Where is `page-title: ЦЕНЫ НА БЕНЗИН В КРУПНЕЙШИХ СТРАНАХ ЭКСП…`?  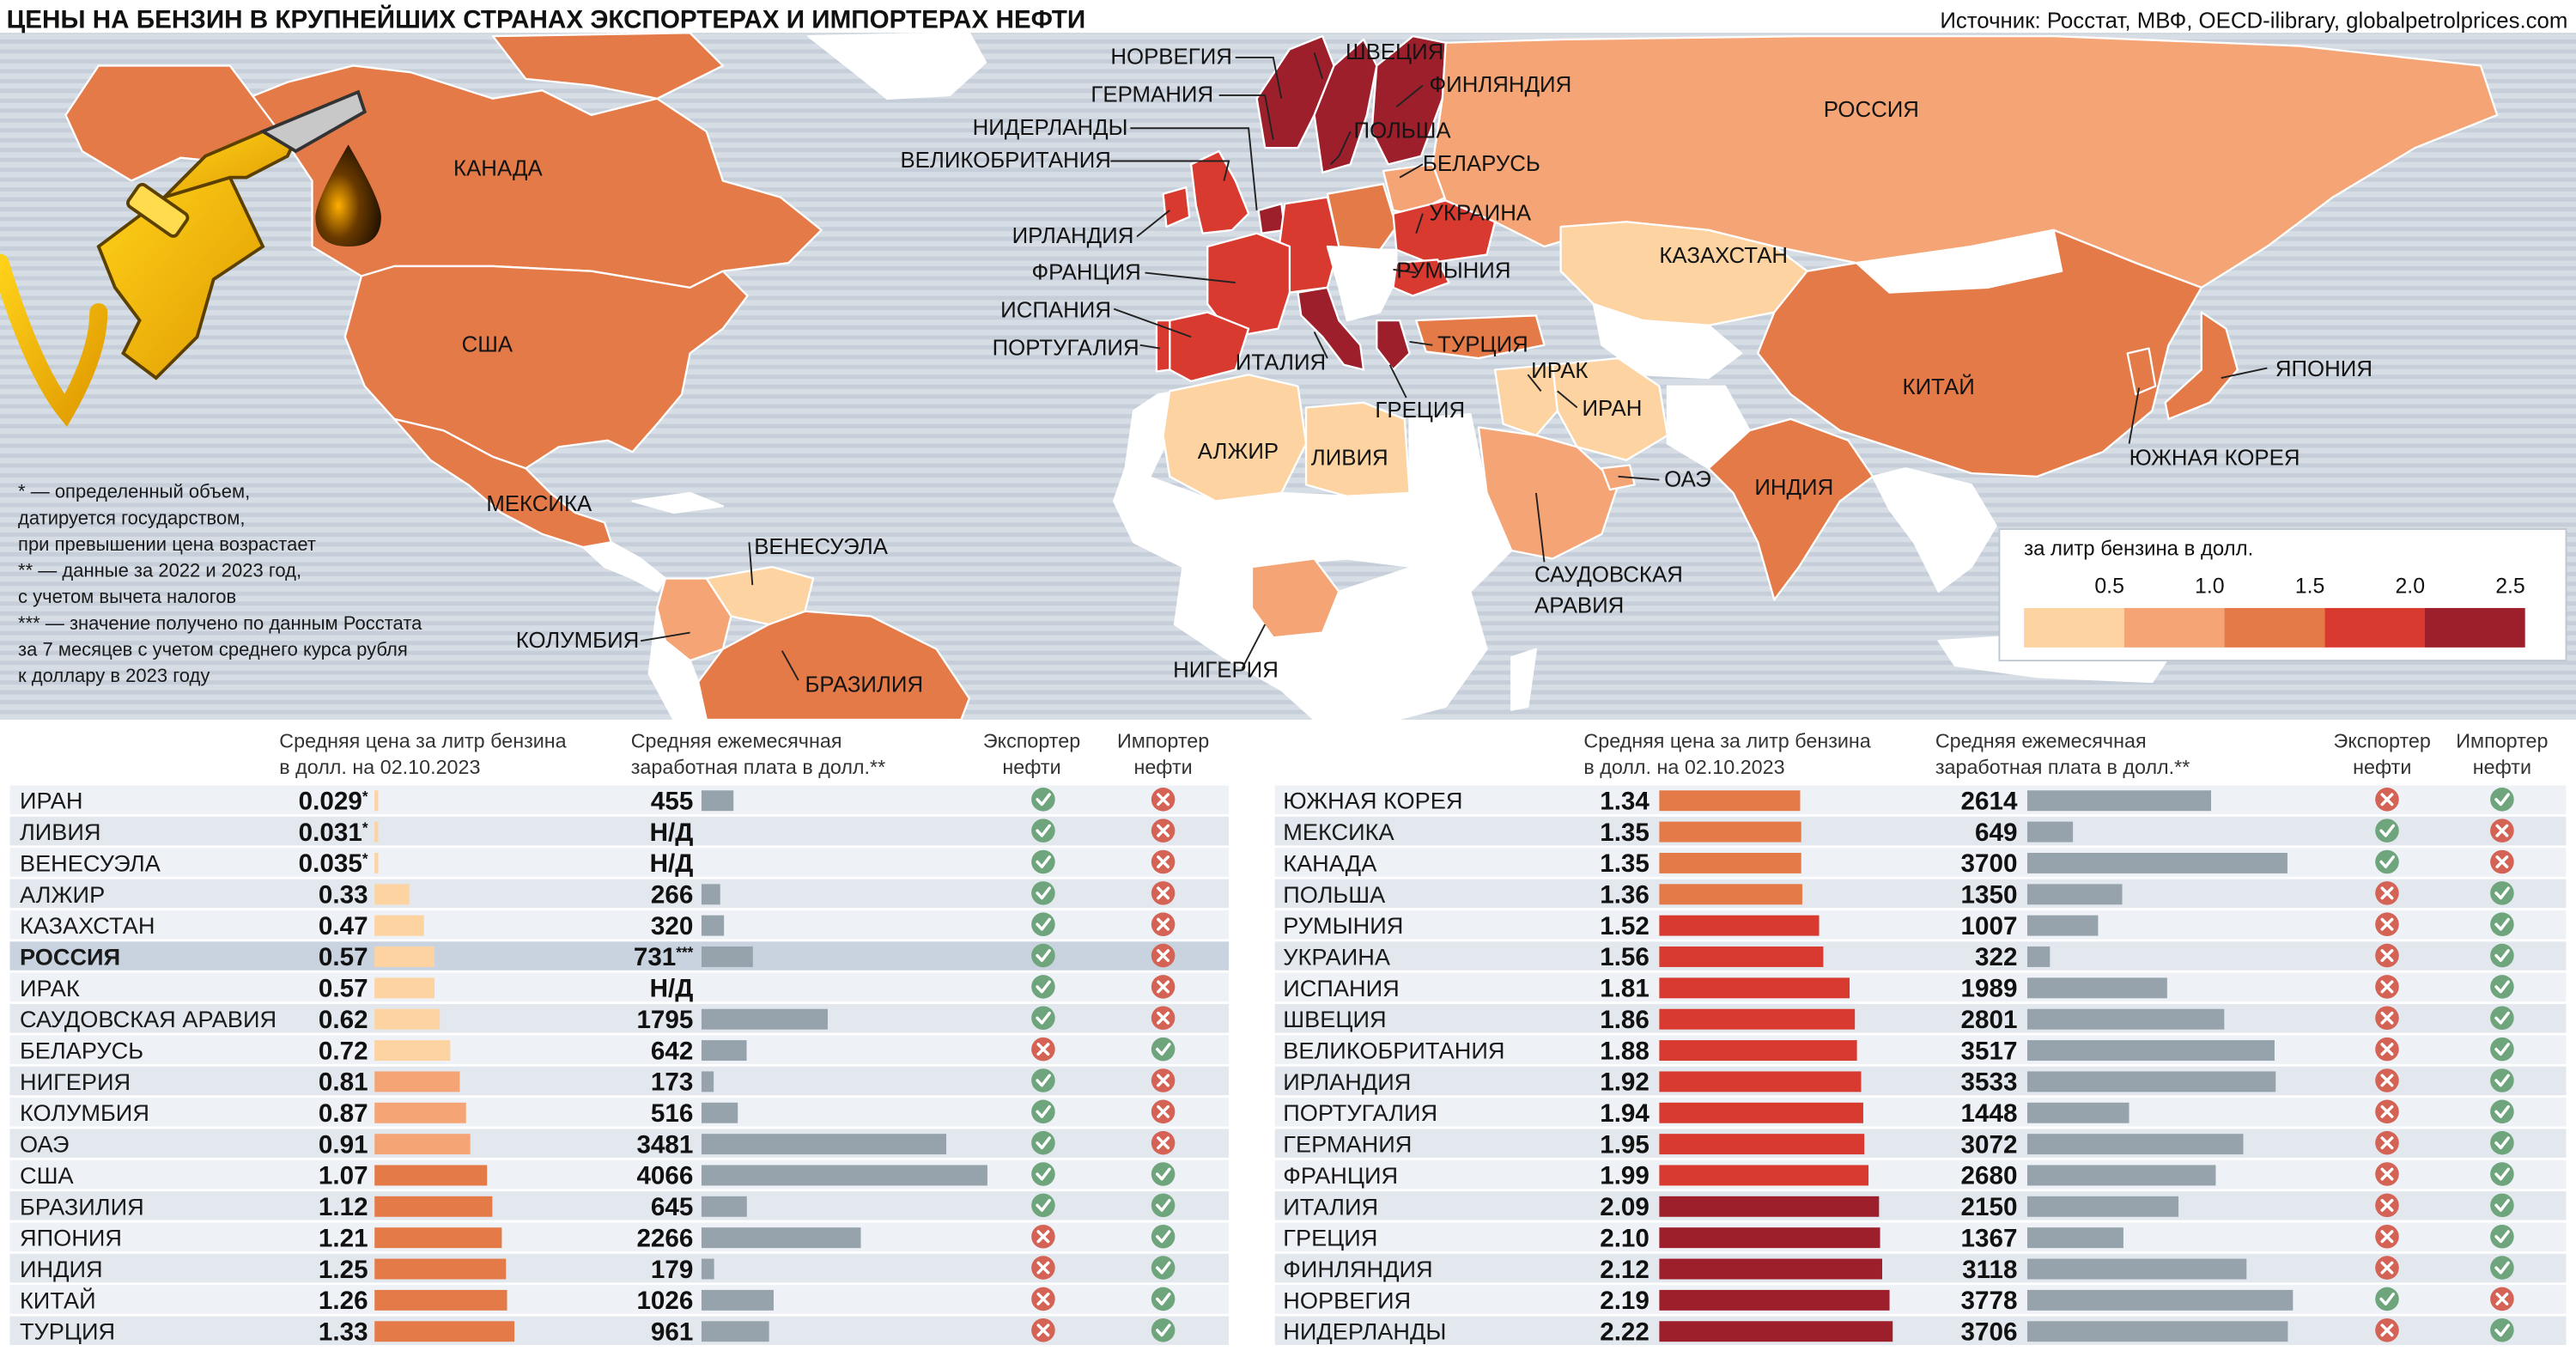 page-title: ЦЕНЫ НА БЕНЗИН В КРУПНЕЙШИХ СТРАНАХ ЭКСП… is located at coordinates (546, 19).